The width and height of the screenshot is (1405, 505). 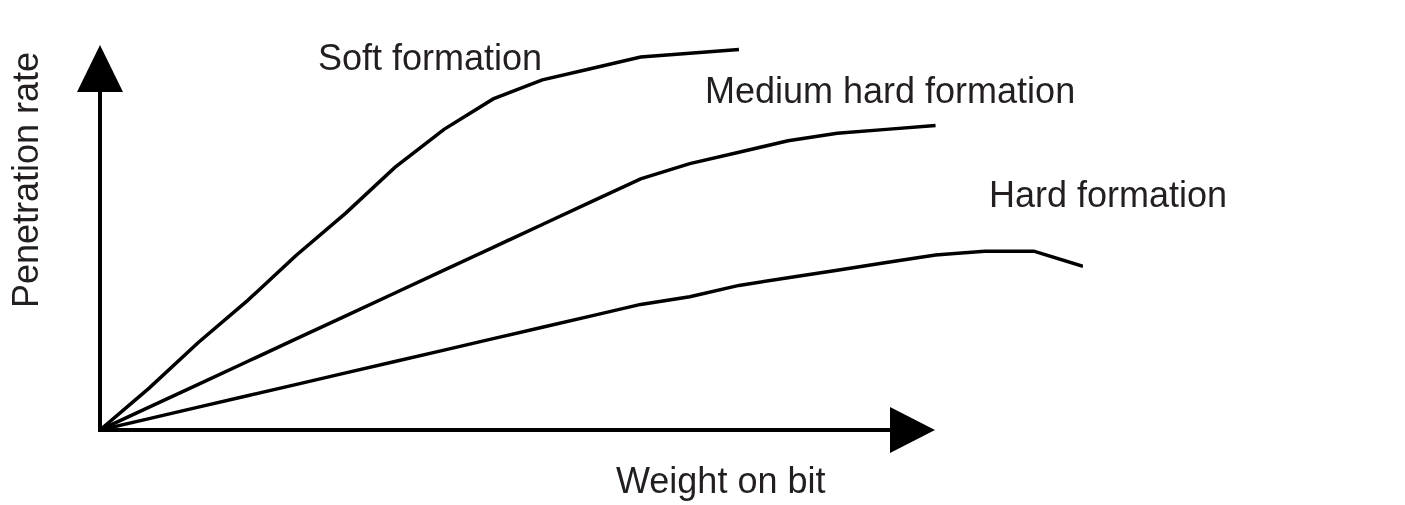 I want to click on series-label: Hard formation, so click(x=1108, y=194).